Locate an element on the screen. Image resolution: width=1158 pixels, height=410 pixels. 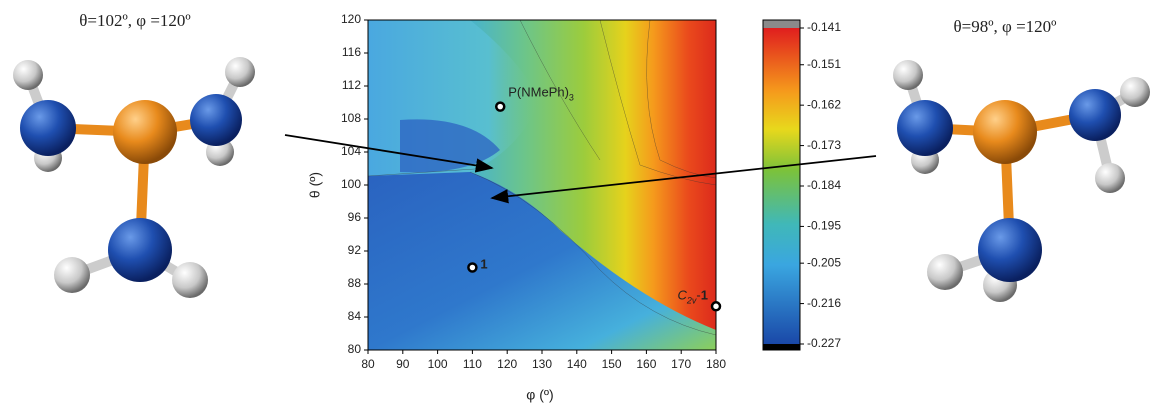
colorbar-tick-label: -0.205 is located at coordinates (824, 262).